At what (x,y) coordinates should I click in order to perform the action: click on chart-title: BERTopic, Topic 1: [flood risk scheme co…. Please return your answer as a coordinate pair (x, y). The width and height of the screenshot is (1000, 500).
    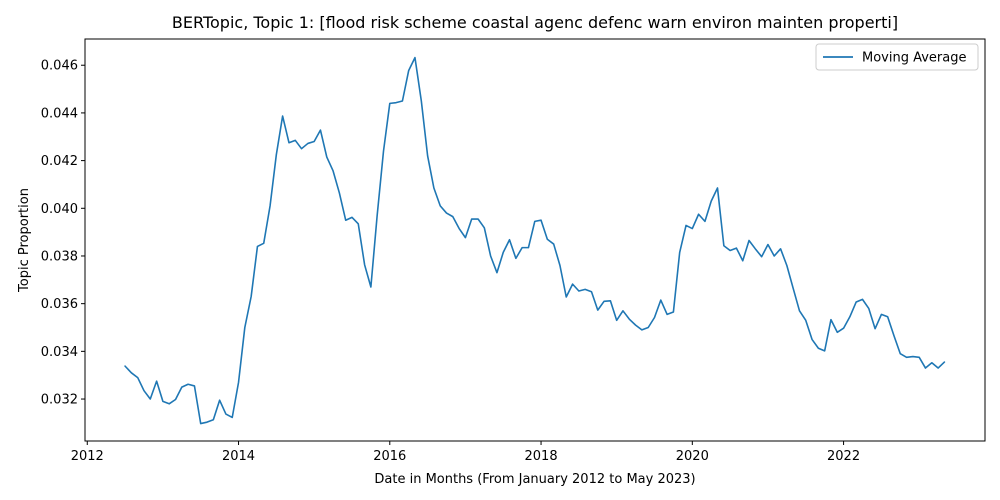
    Looking at the image, I should click on (535, 22).